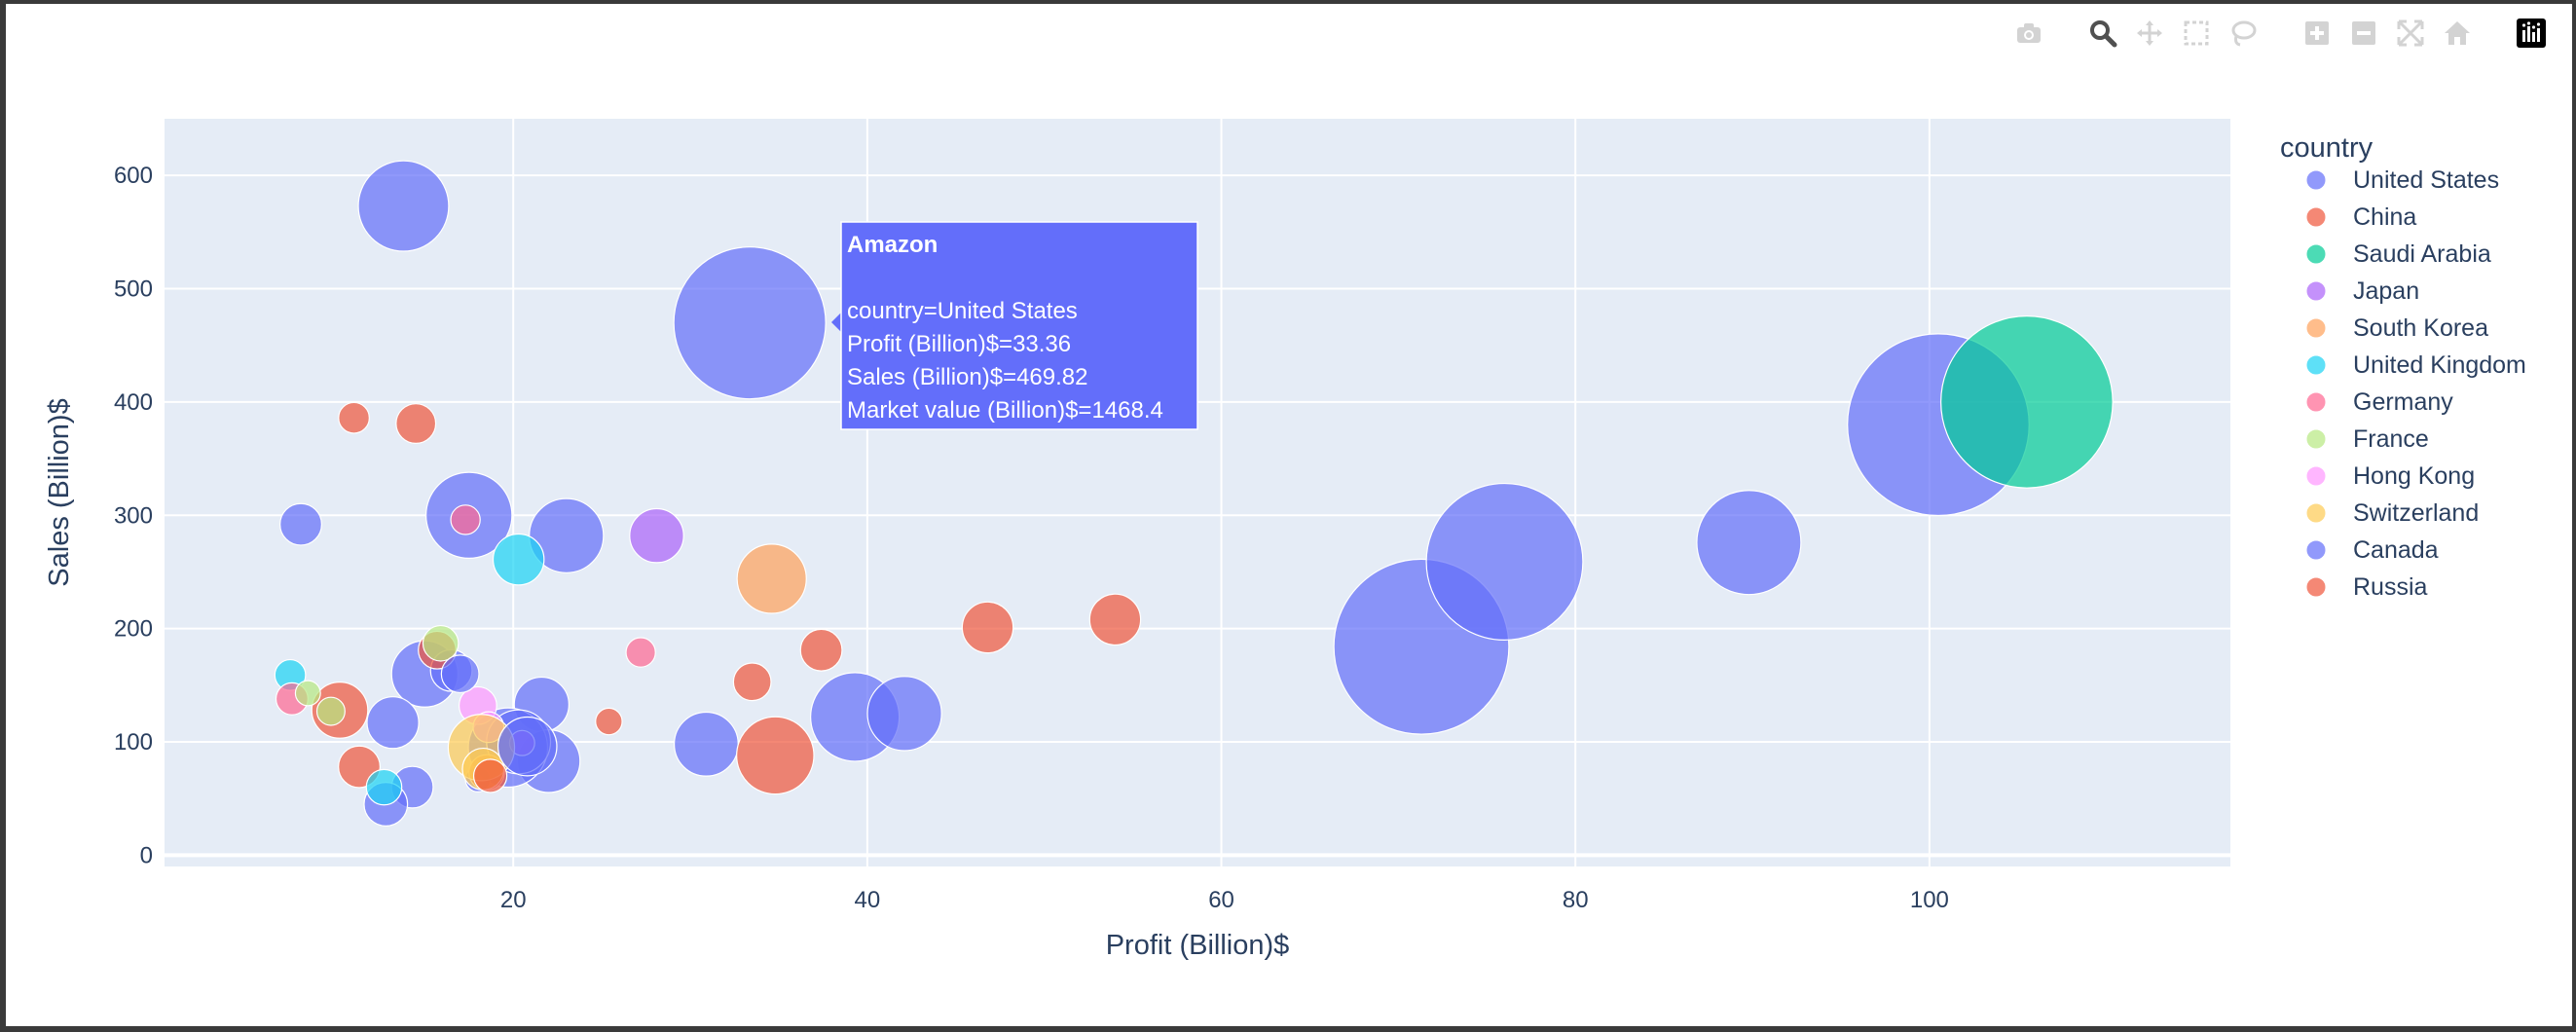 The width and height of the screenshot is (2576, 1032). I want to click on tooltip-box, so click(1019, 326).